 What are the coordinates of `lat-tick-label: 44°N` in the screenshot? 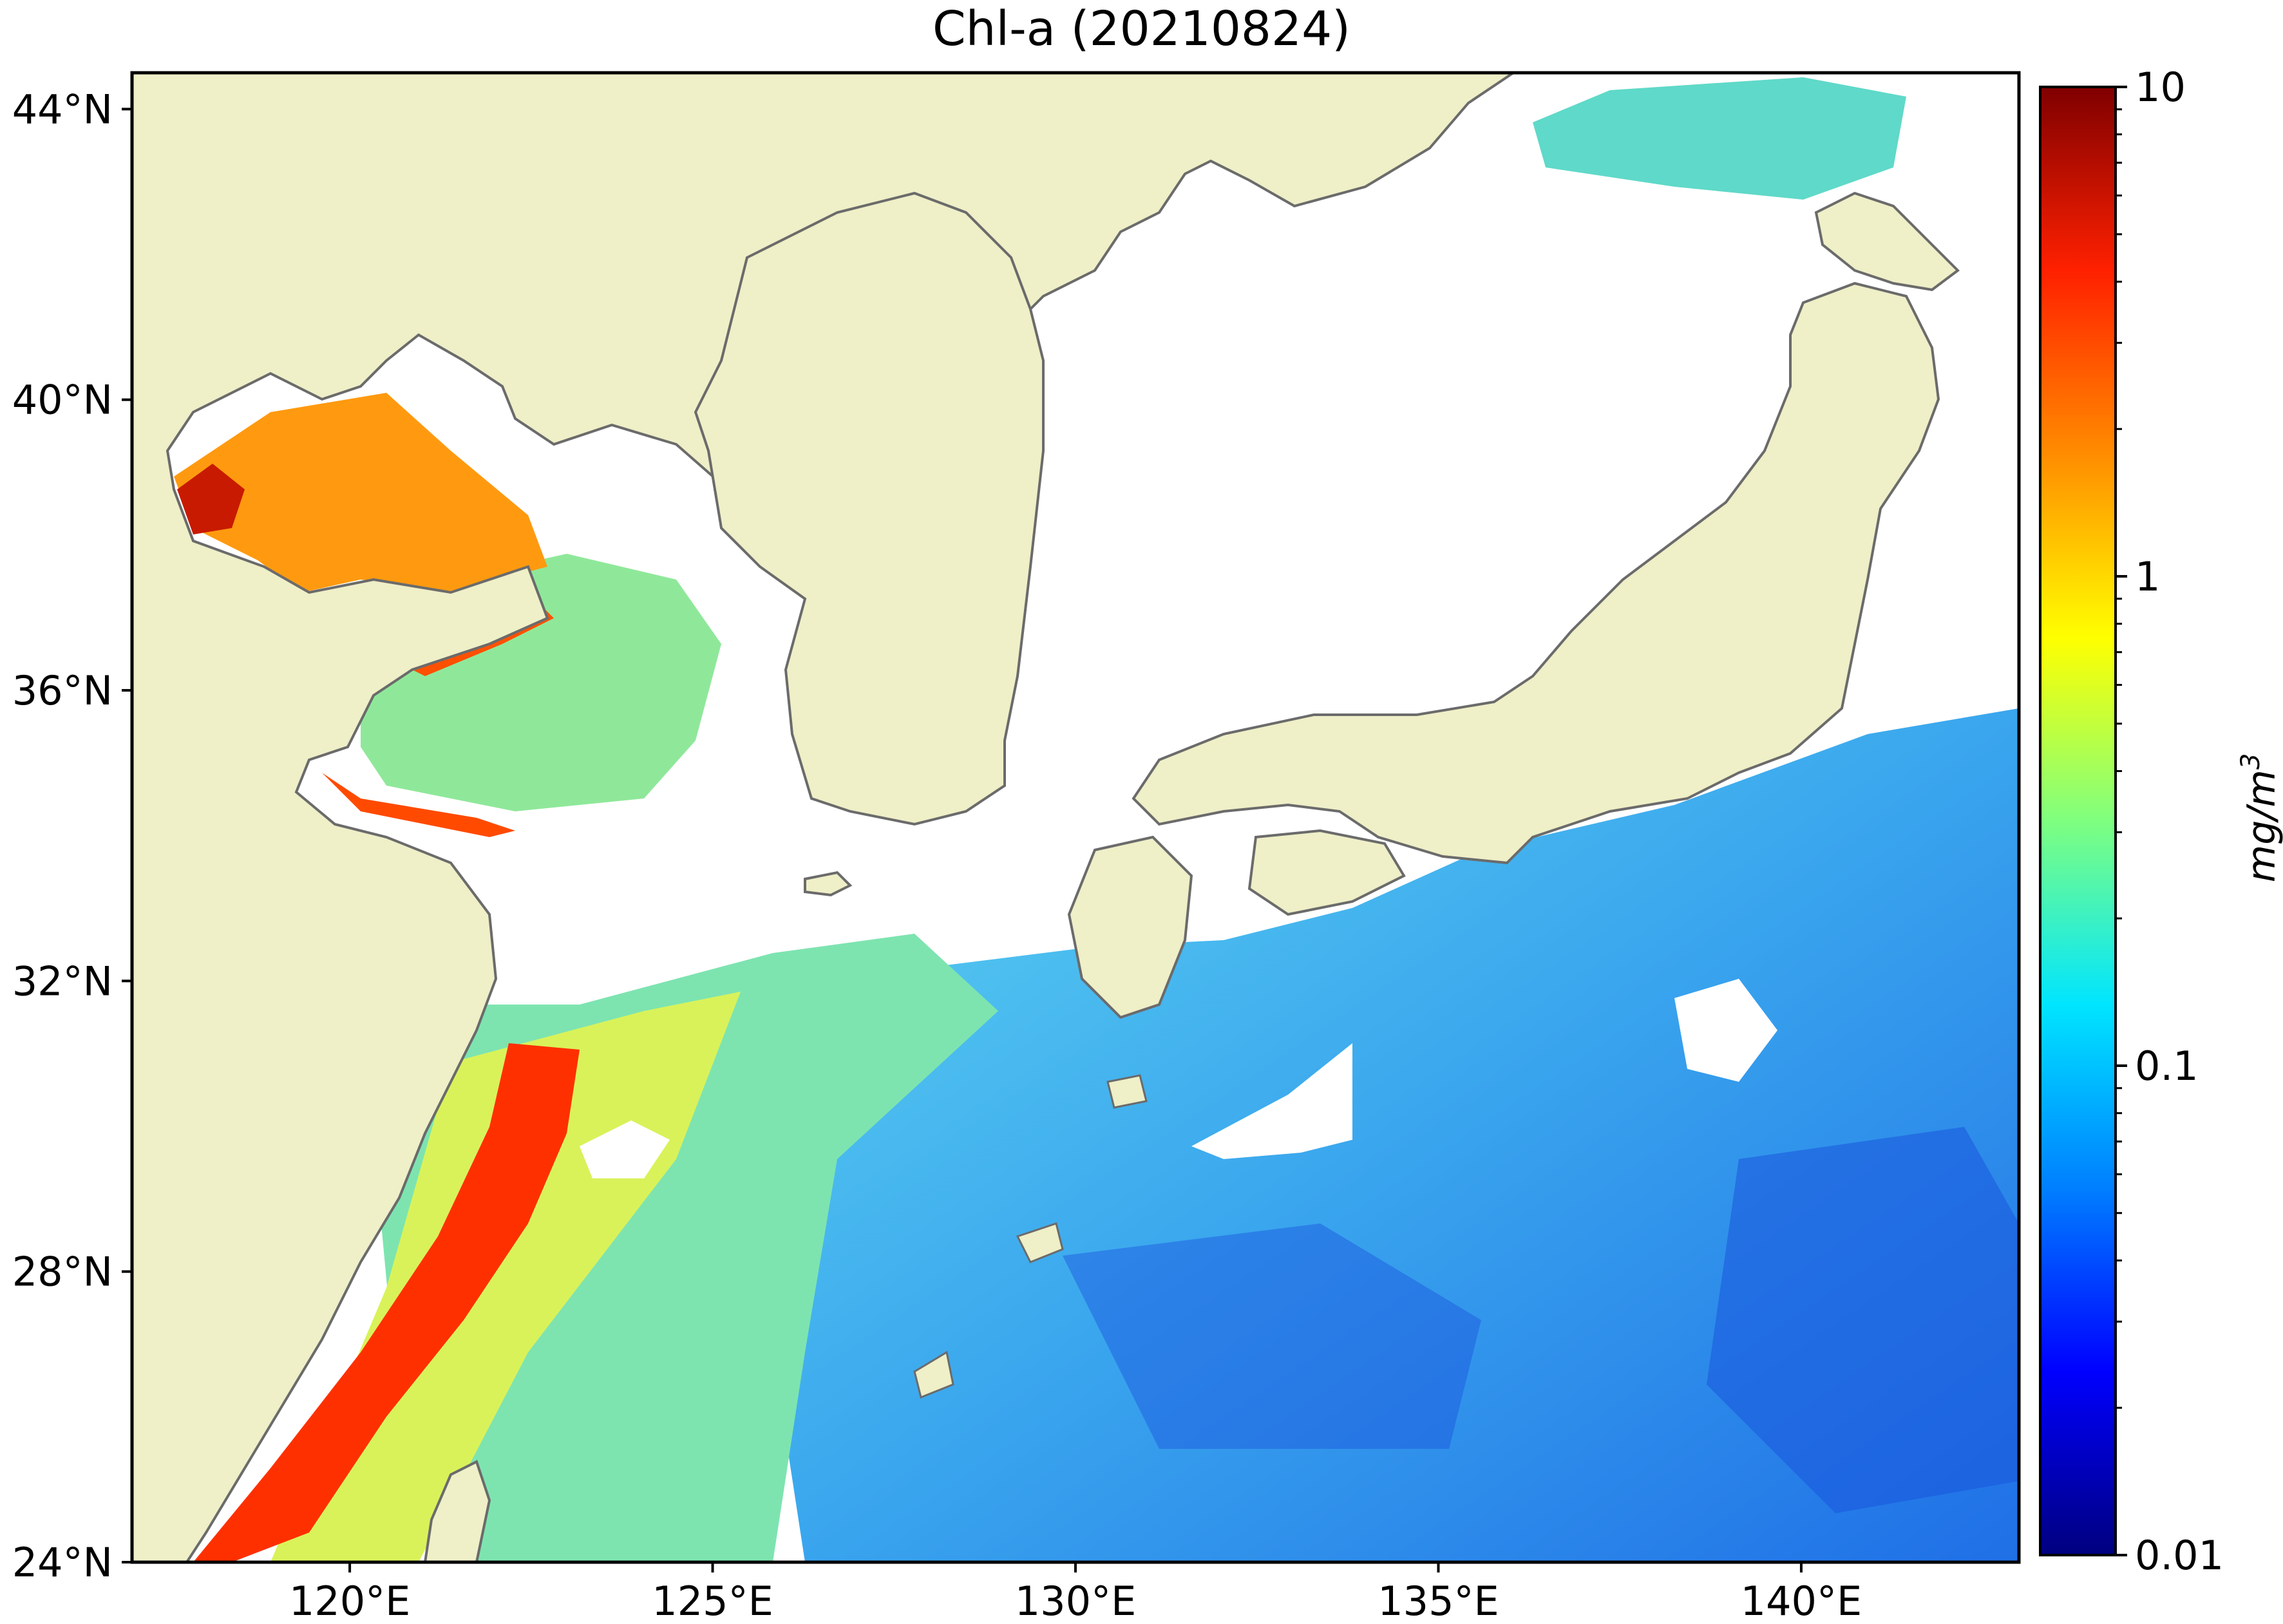 It's located at (62, 109).